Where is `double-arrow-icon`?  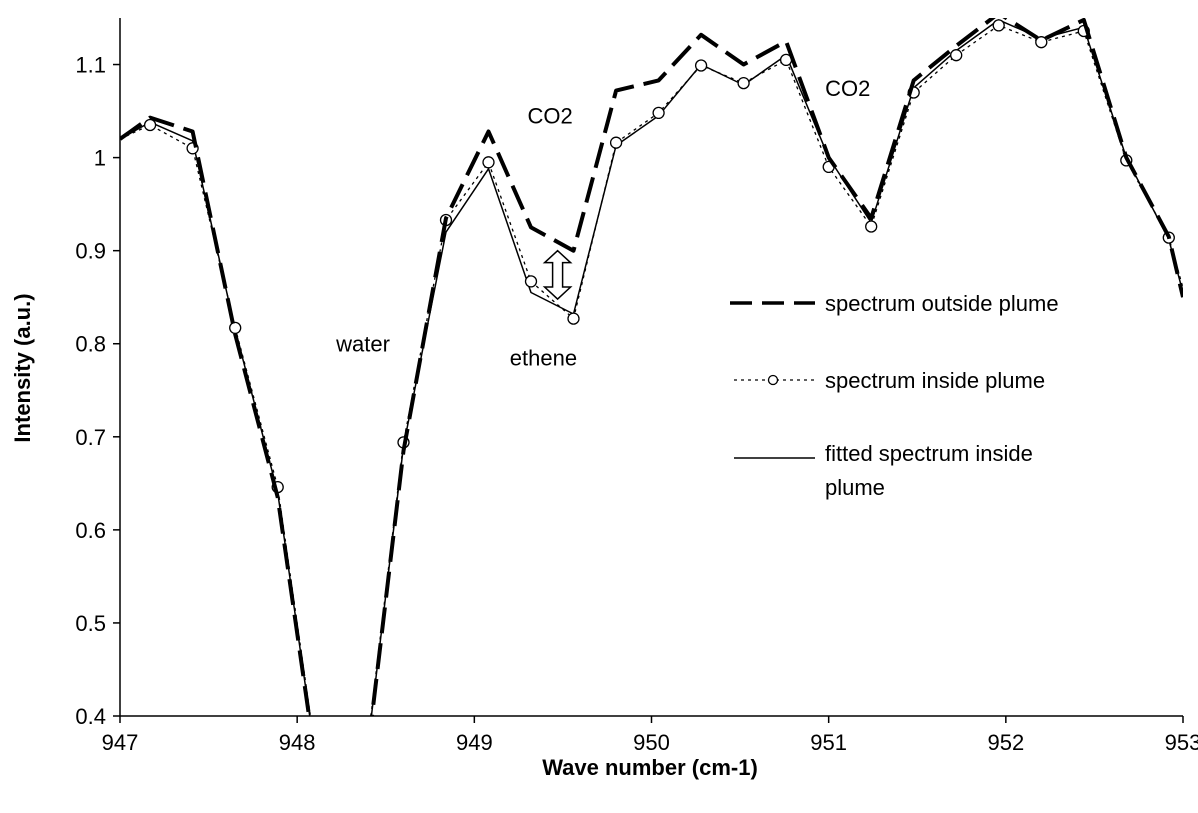 double-arrow-icon is located at coordinates (557, 275).